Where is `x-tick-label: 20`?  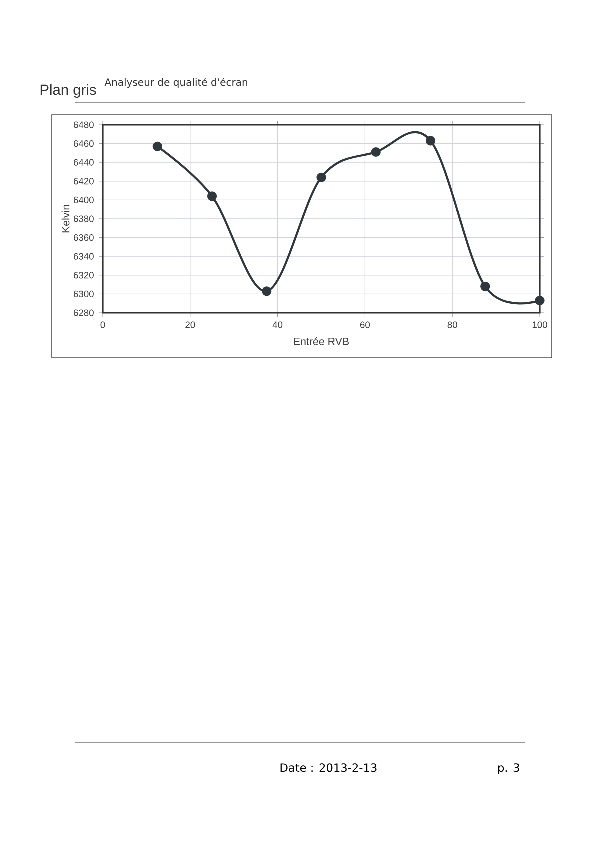
x-tick-label: 20 is located at coordinates (191, 325).